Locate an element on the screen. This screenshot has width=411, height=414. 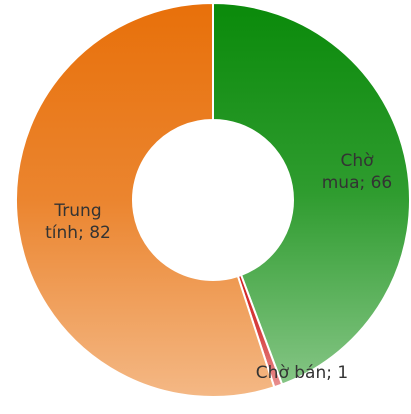
slice-label: Chờ mua; 66 is located at coordinates (357, 172).